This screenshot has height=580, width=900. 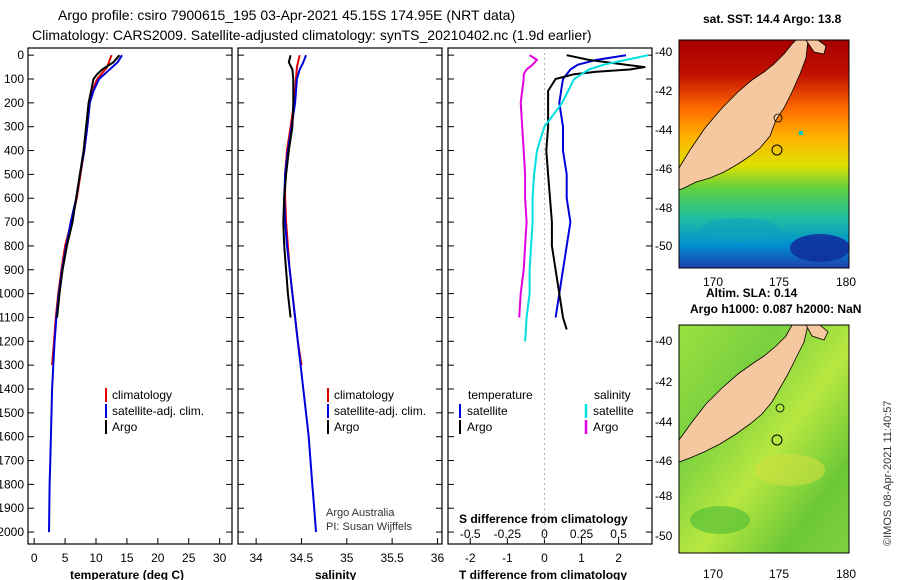 I want to click on x-tick-label: 25, so click(x=189, y=558).